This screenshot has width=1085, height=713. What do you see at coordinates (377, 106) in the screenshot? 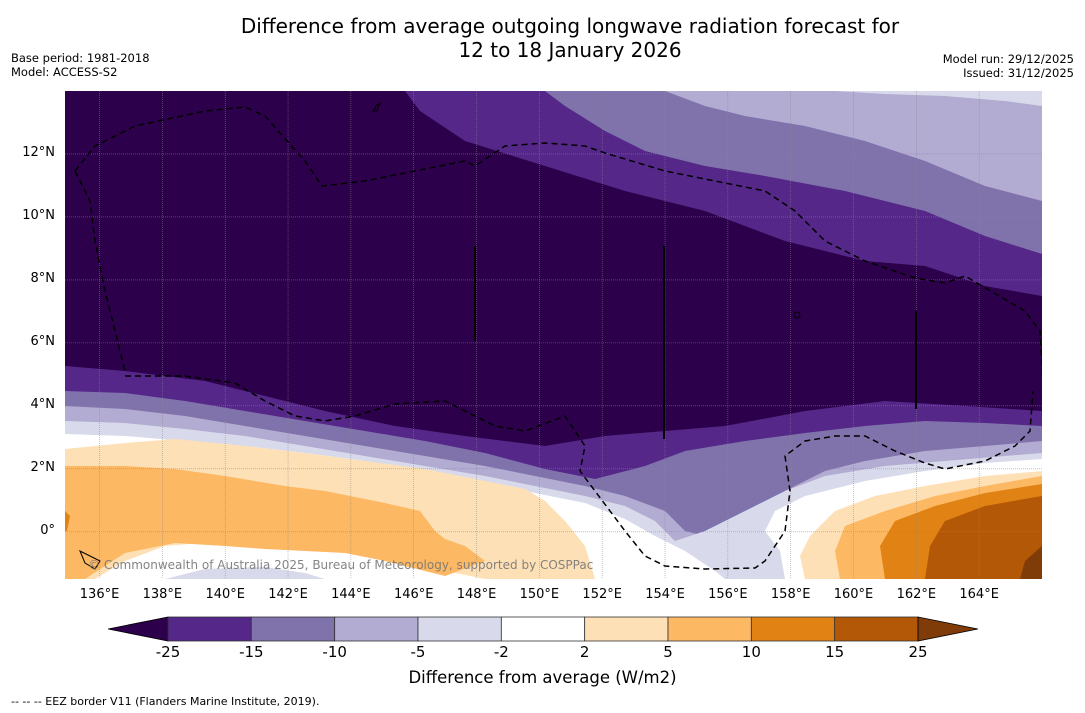
I see `island-guam` at bounding box center [377, 106].